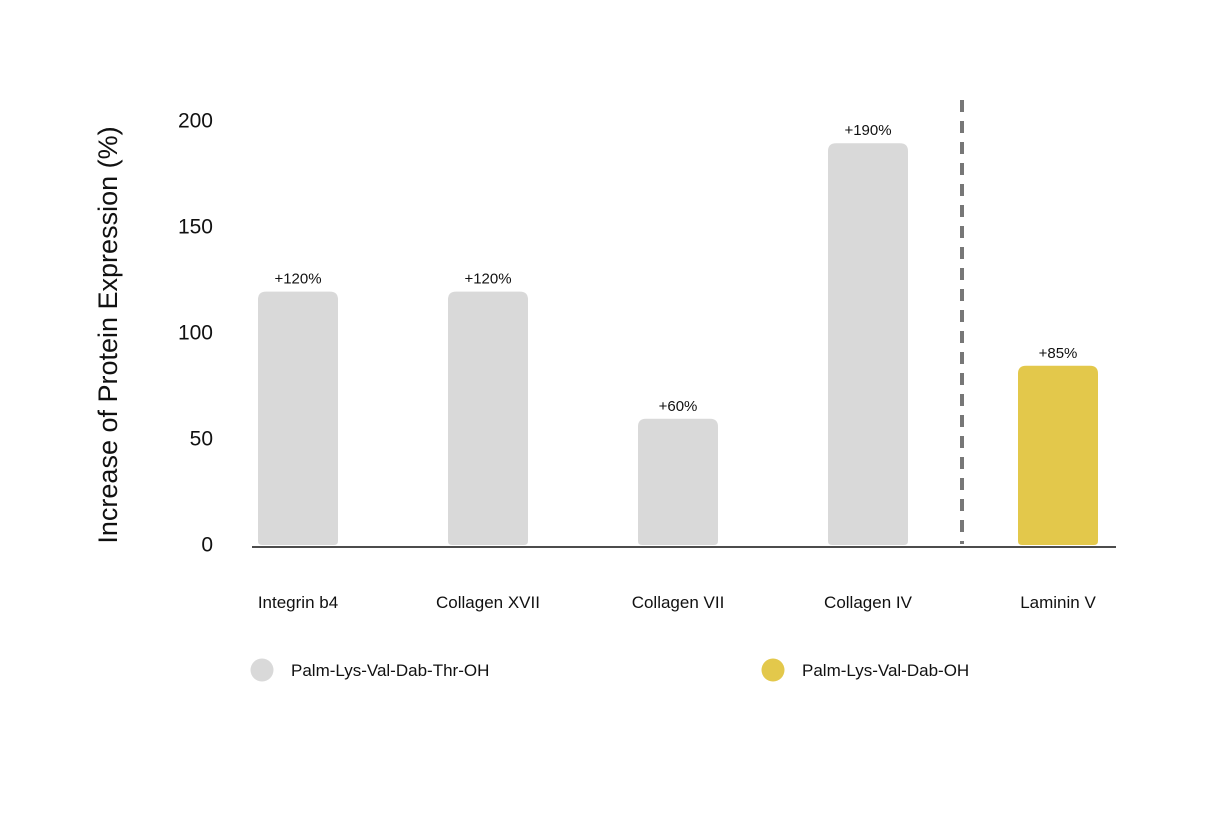 The height and width of the screenshot is (821, 1216). I want to click on y-tick-label: 100, so click(195, 333).